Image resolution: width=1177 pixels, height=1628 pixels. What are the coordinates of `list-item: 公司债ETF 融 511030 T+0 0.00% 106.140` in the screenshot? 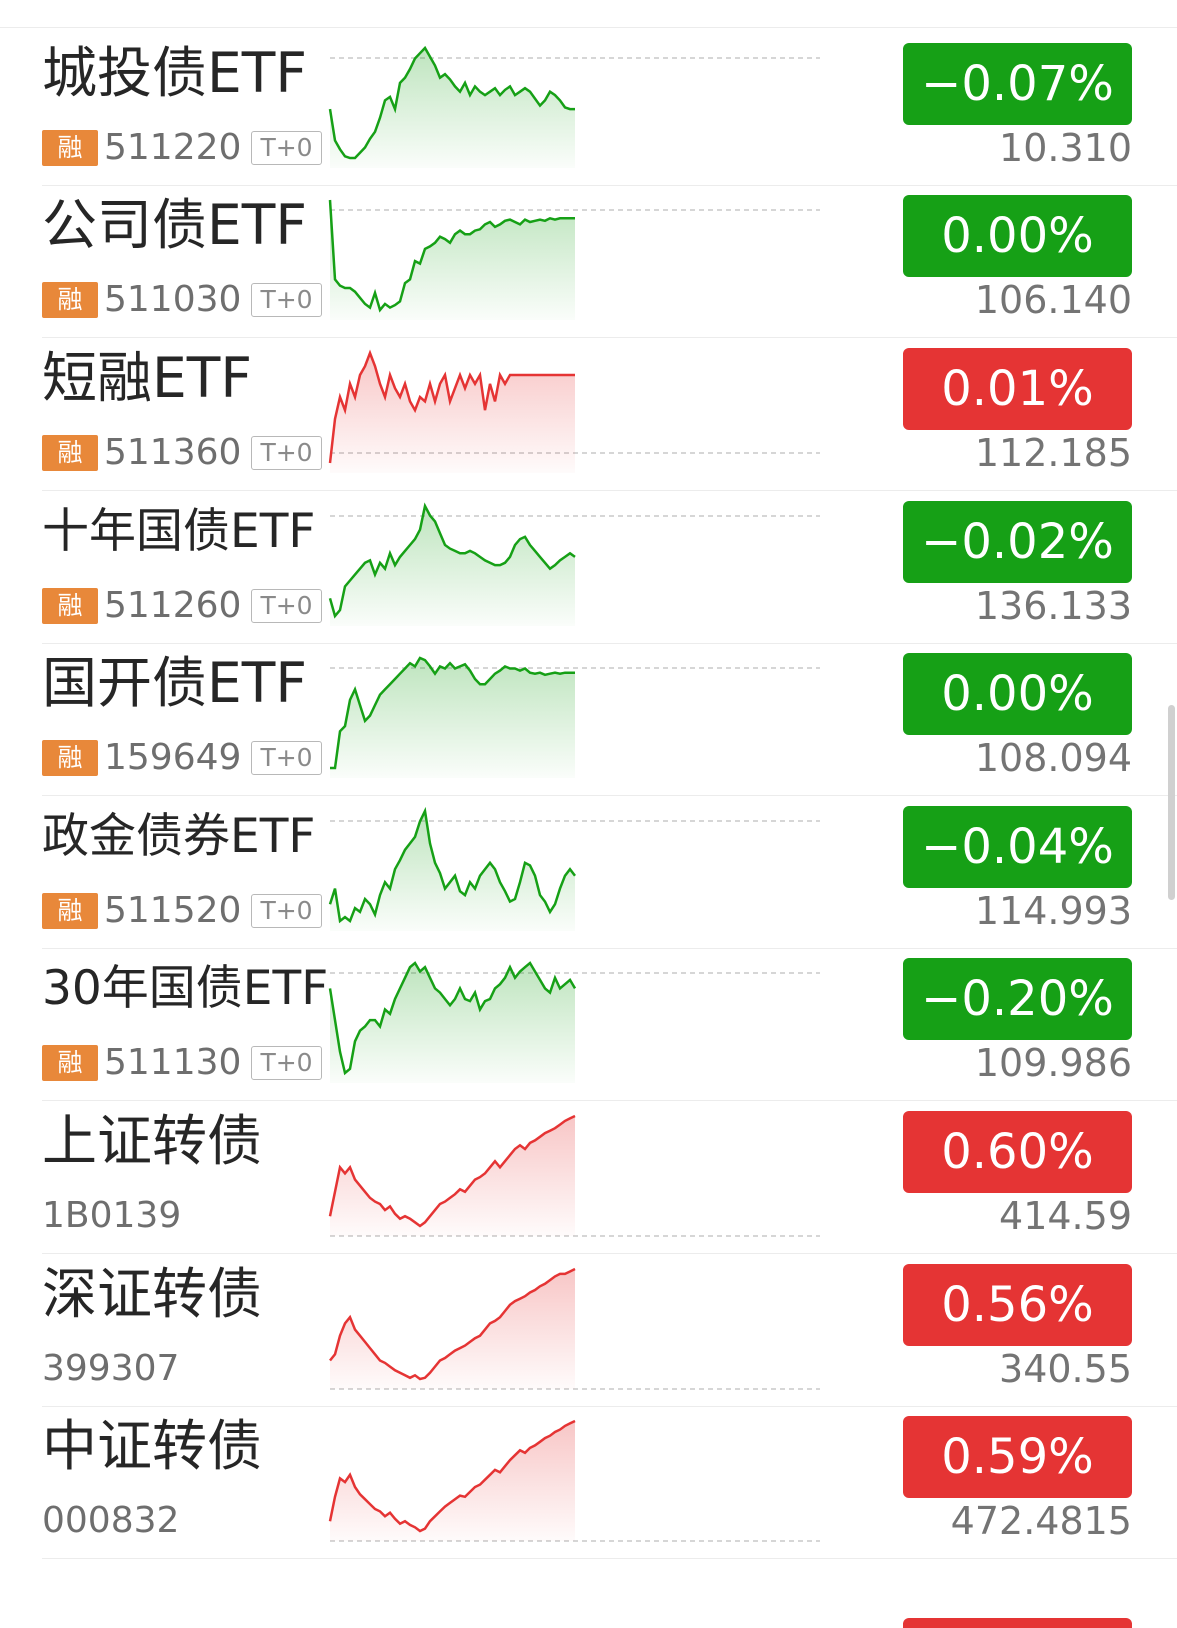 It's located at (588, 259).